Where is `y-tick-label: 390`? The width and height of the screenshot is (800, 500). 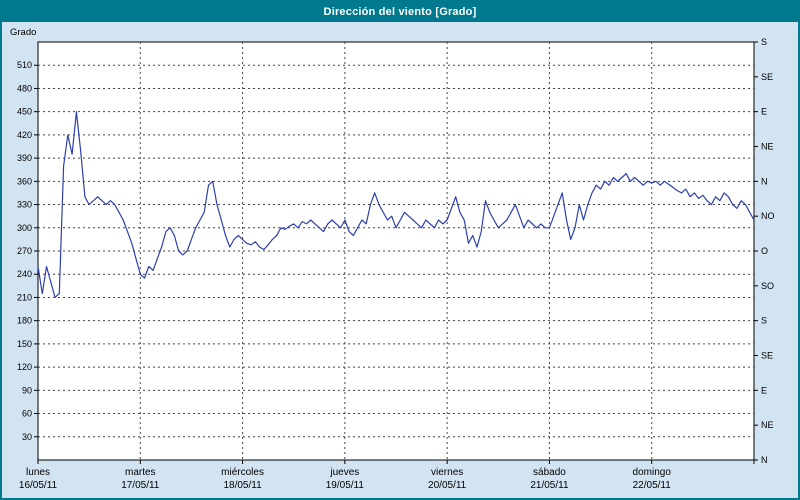 y-tick-label: 390 is located at coordinates (24, 158).